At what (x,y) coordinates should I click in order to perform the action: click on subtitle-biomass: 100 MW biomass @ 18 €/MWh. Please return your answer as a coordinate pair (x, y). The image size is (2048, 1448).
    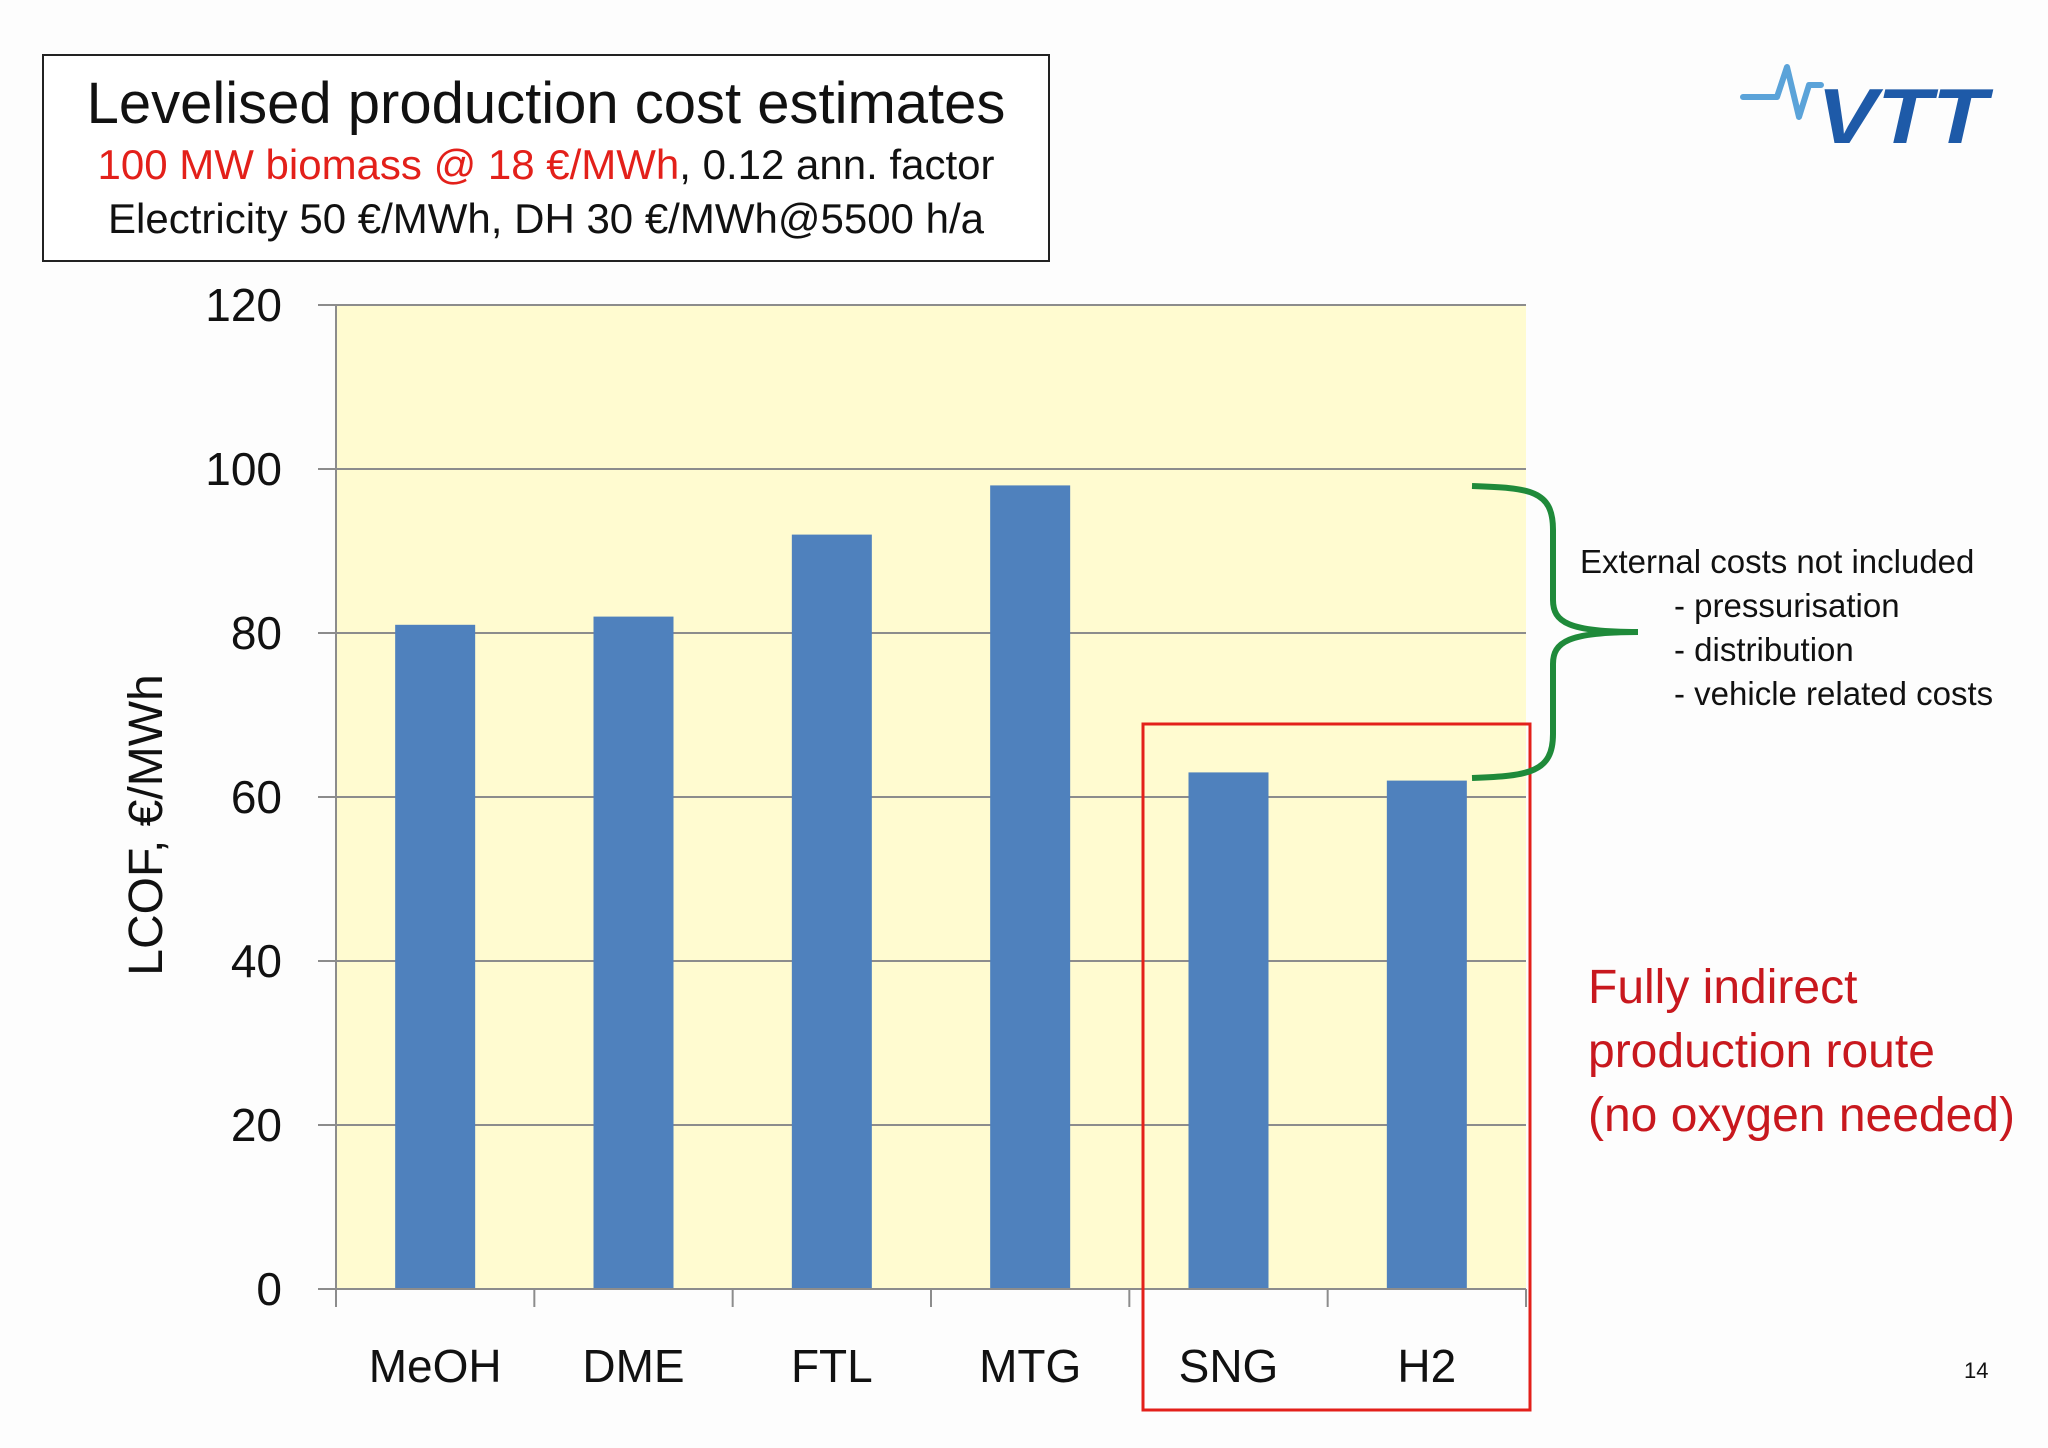
    Looking at the image, I should click on (388, 164).